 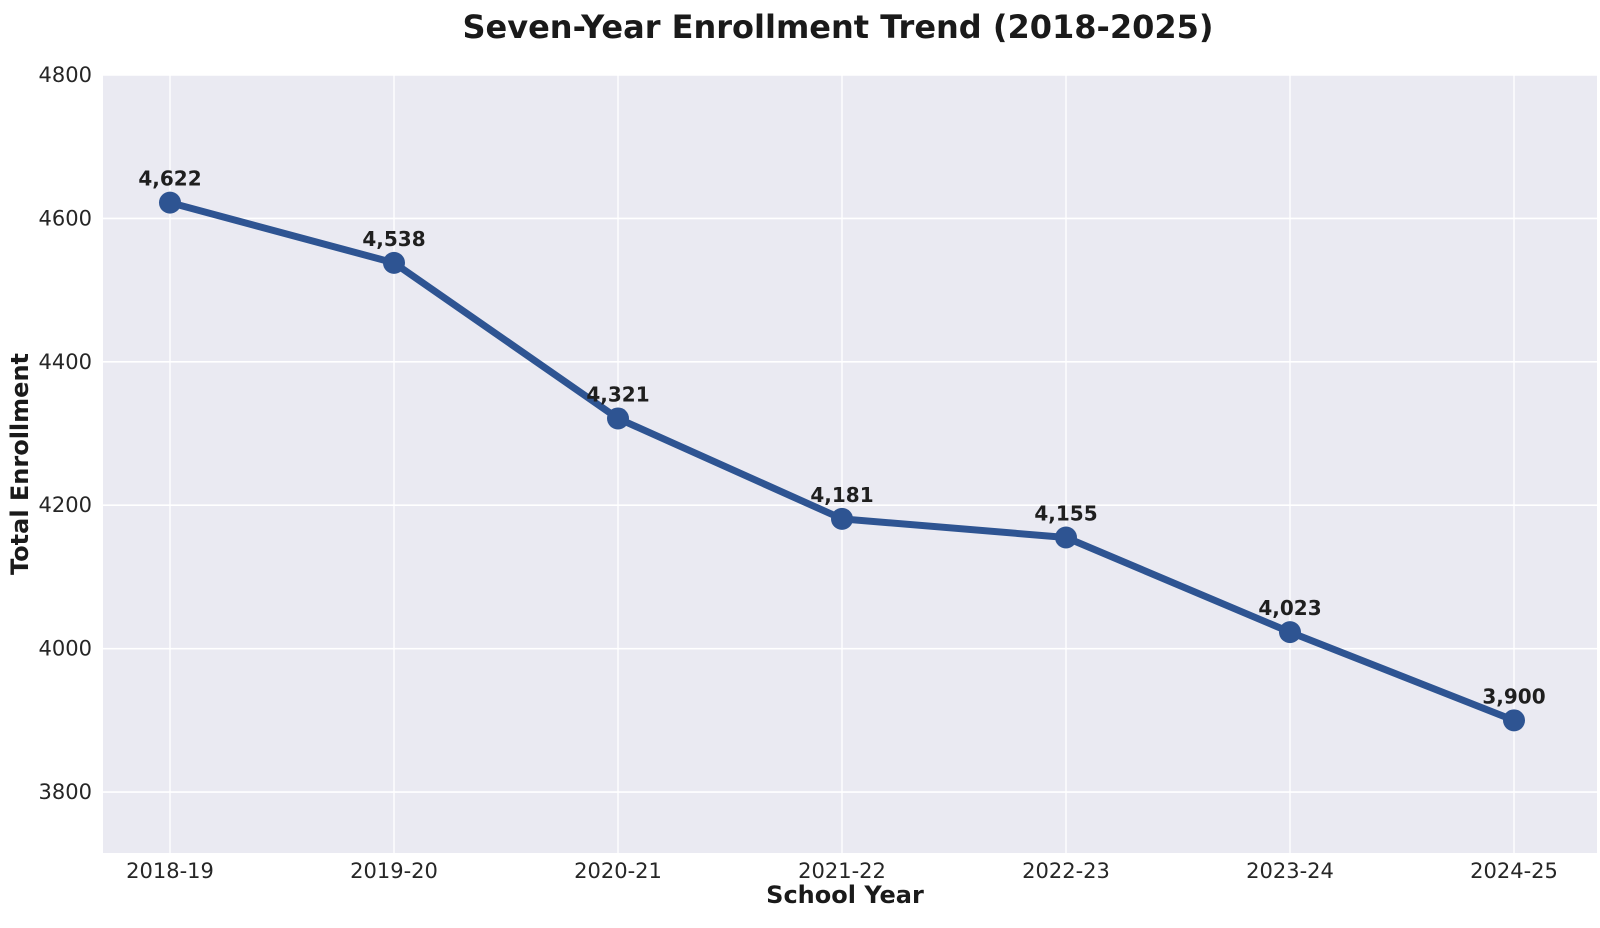 What do you see at coordinates (65, 362) in the screenshot?
I see `y-tick-label: 4400` at bounding box center [65, 362].